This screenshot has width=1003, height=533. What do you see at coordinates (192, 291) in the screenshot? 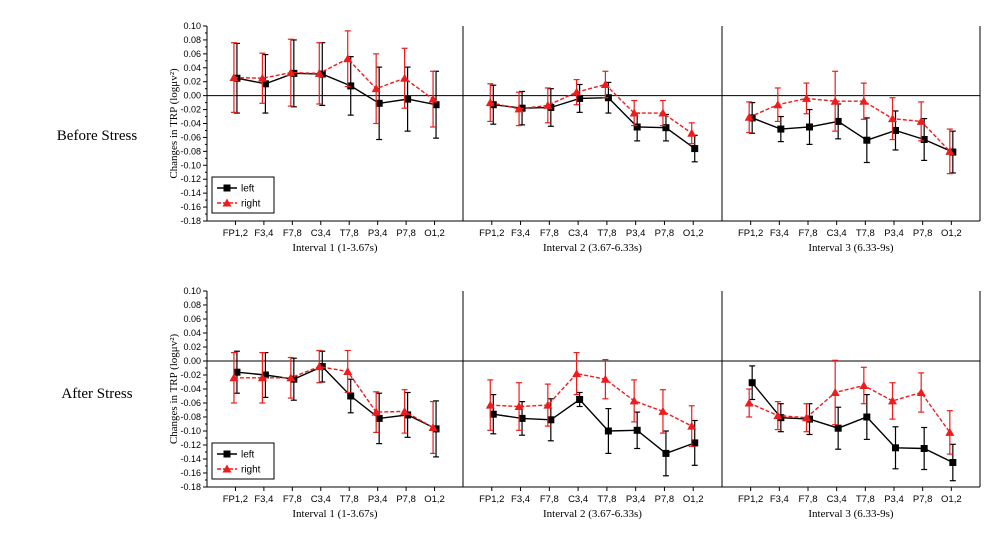
I see `y-tick-label: 0.10` at bounding box center [192, 291].